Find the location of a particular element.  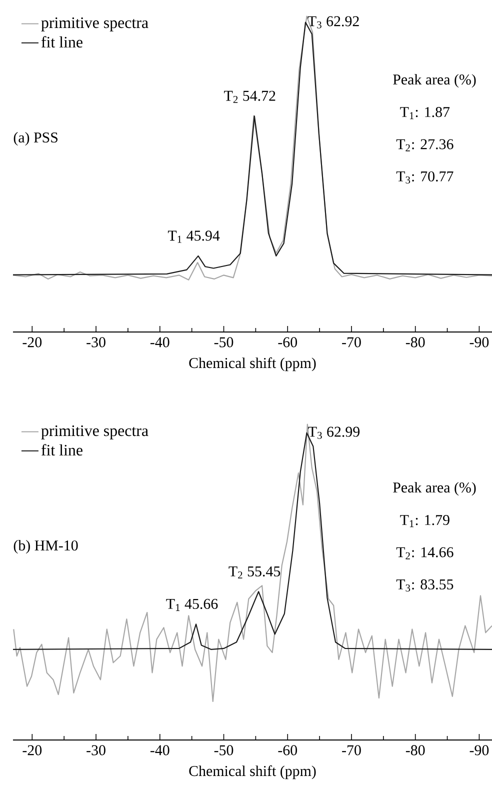

annotation: T$_{3}$: 70.77 is located at coordinates (425, 177).